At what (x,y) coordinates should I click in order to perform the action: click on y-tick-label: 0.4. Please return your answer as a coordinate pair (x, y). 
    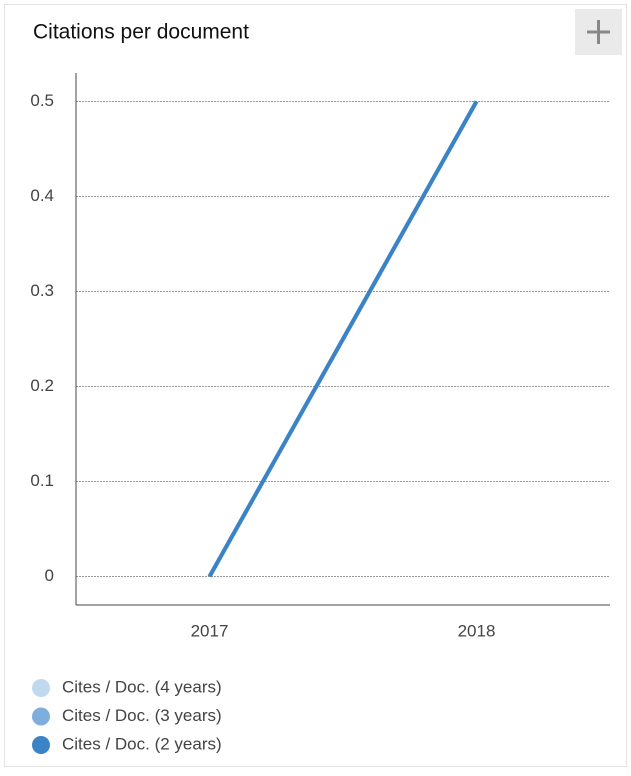
    Looking at the image, I should click on (42, 195).